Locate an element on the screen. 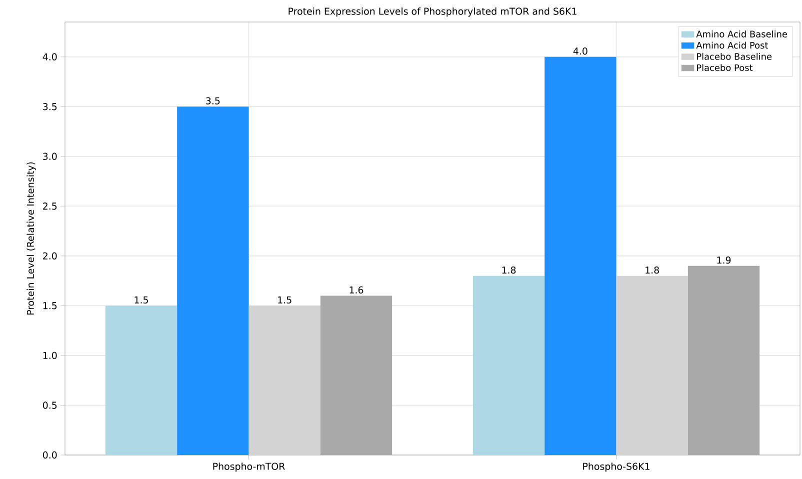 This screenshot has width=802, height=479. legend-label: Placebo Post is located at coordinates (725, 68).